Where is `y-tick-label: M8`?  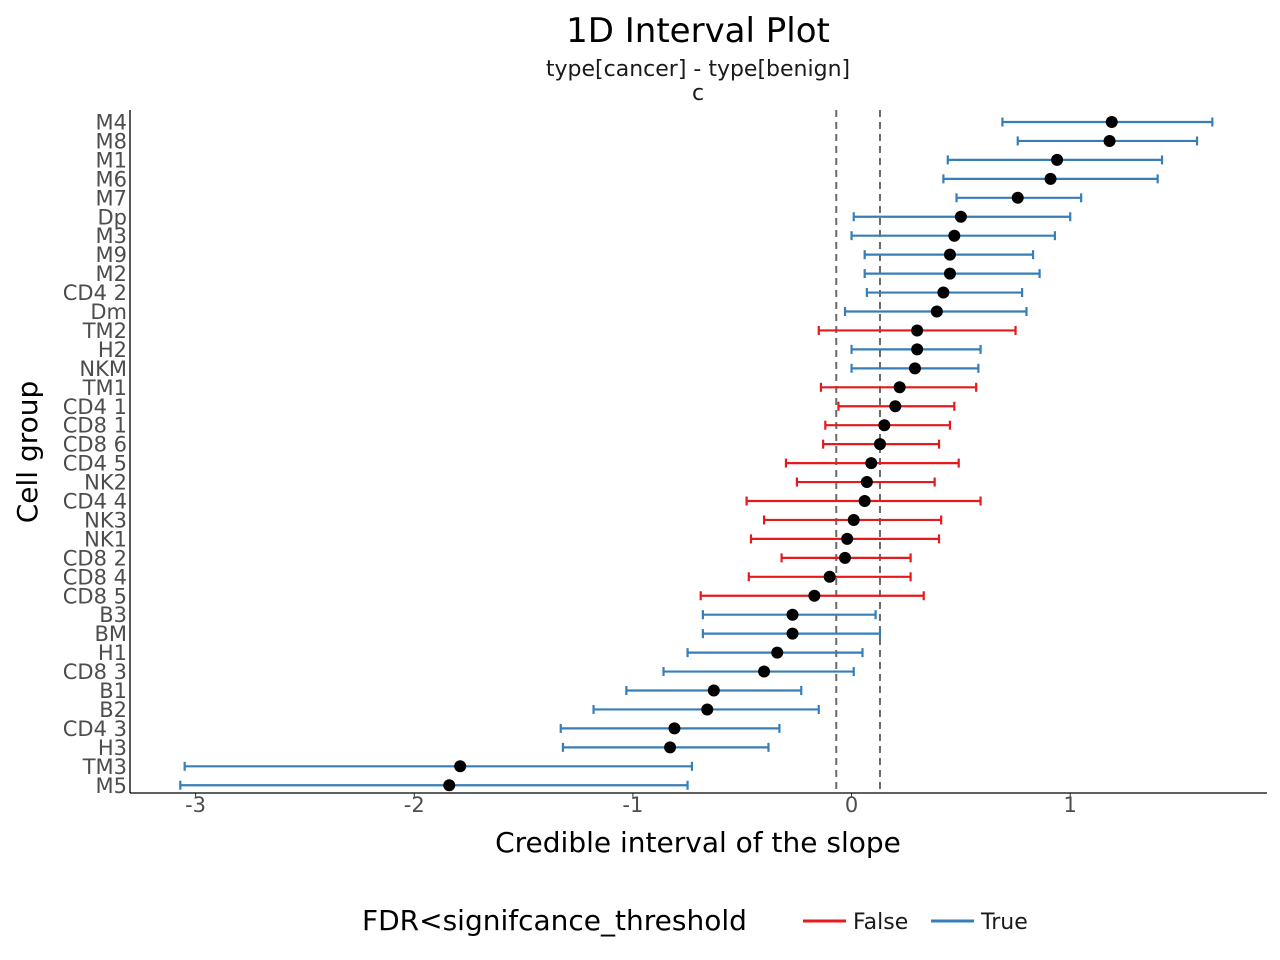 y-tick-label: M8 is located at coordinates (111, 141).